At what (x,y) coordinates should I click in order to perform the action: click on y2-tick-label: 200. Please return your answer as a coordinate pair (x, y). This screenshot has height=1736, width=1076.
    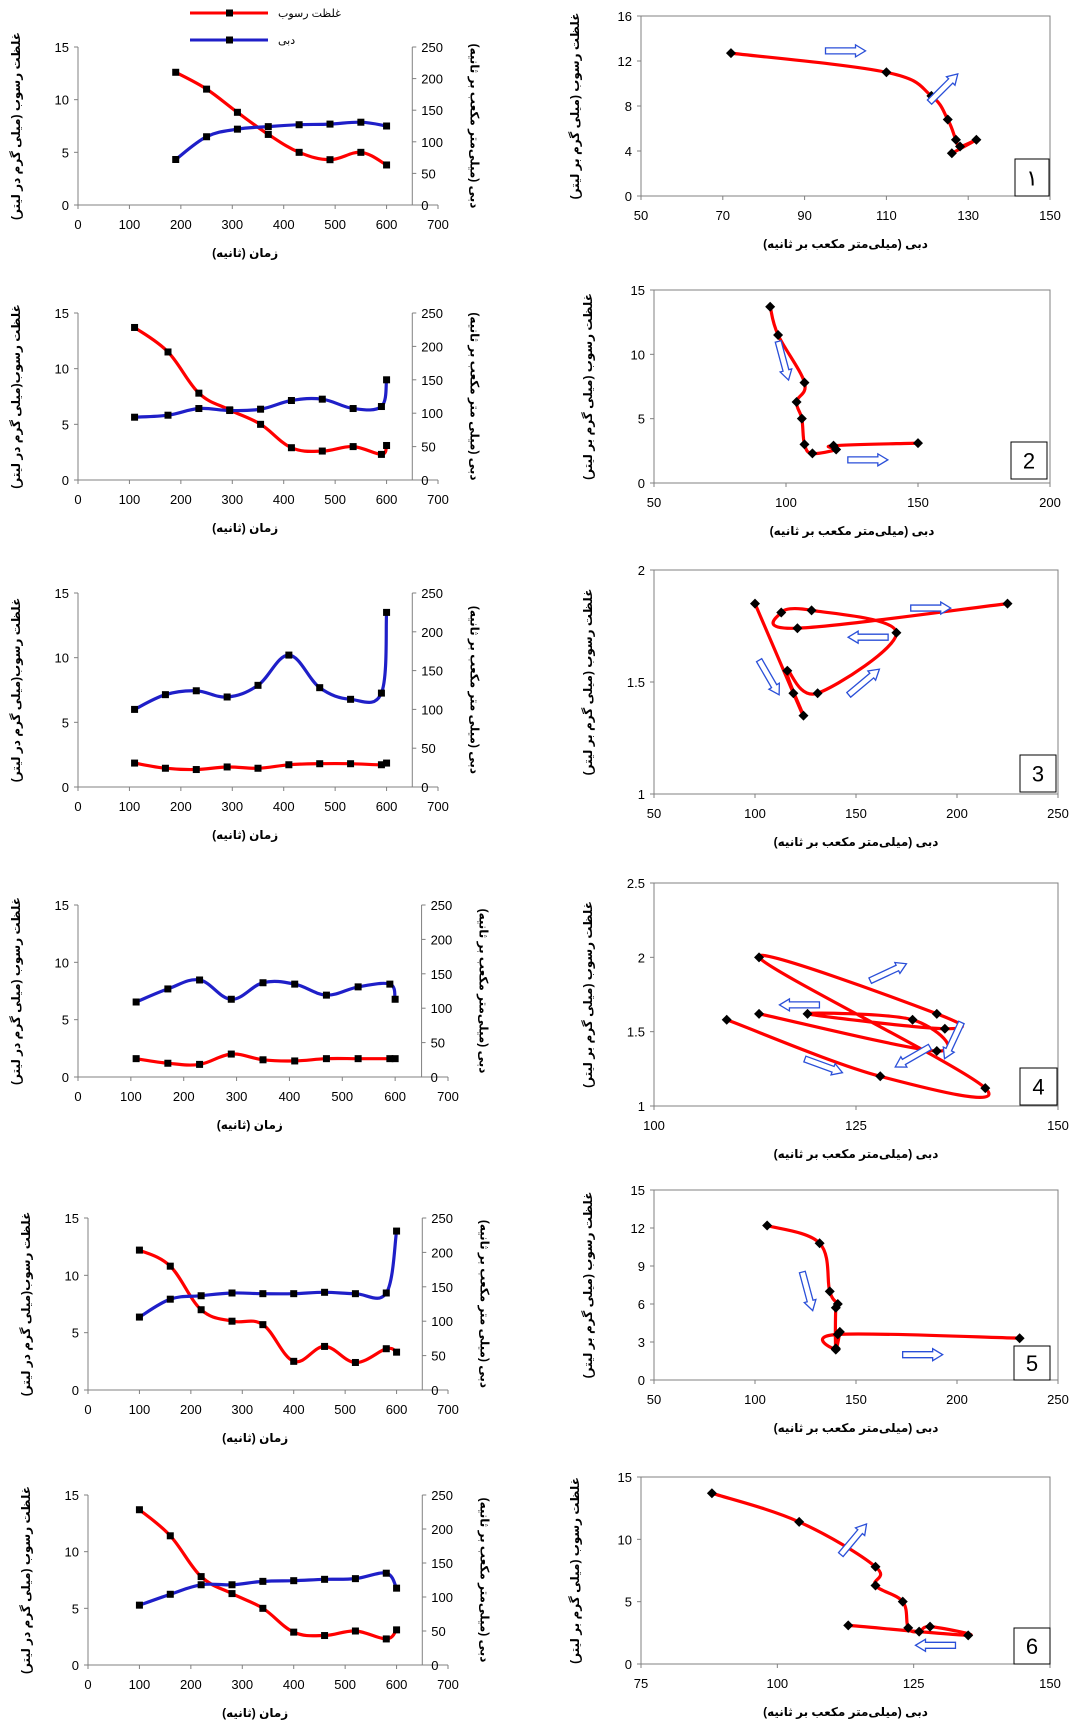
    Looking at the image, I should click on (442, 1252).